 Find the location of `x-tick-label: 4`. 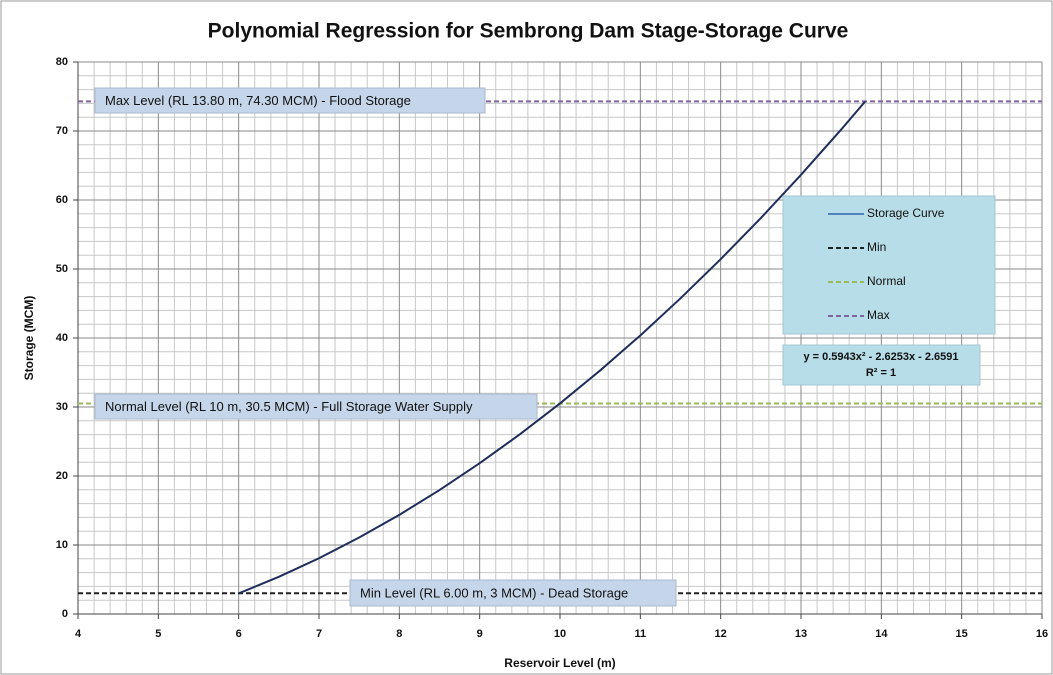

x-tick-label: 4 is located at coordinates (78, 634).